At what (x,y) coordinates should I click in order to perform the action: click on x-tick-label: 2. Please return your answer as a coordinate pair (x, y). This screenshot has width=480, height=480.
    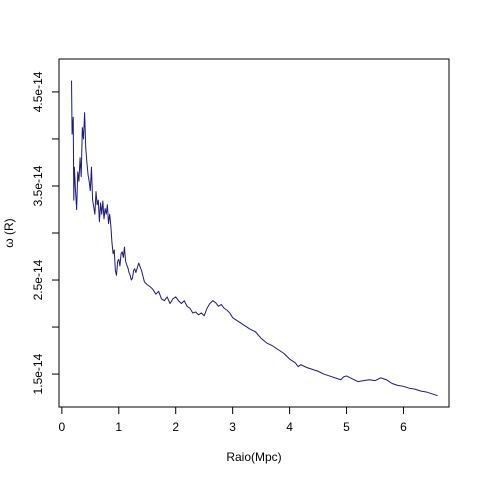
    Looking at the image, I should click on (175, 427).